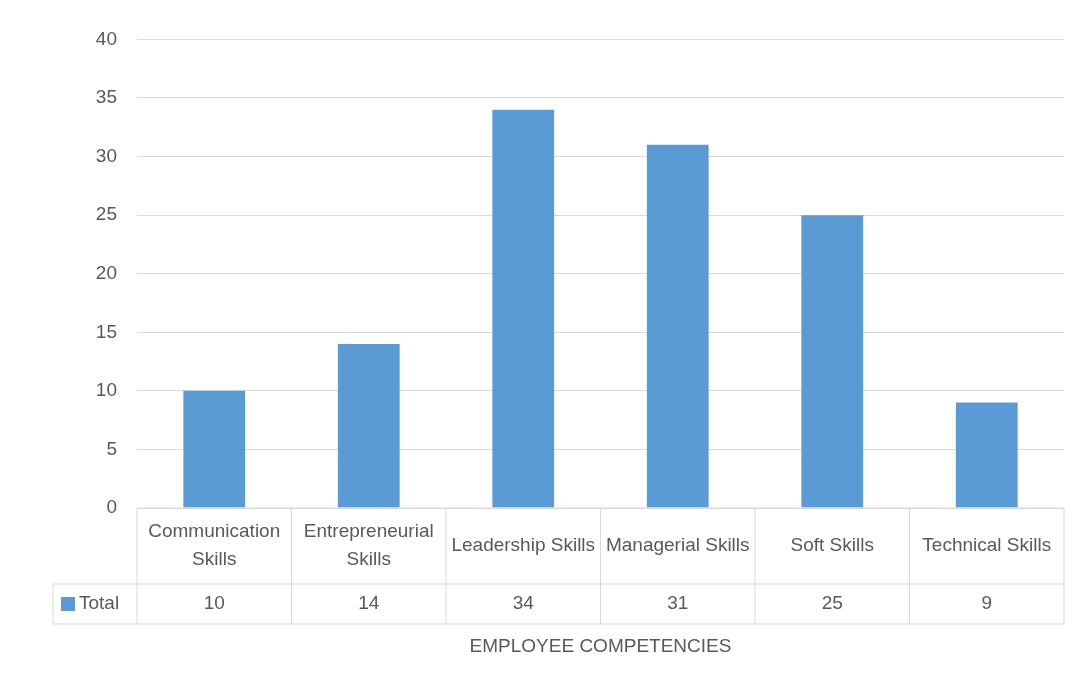 The image size is (1084, 674). I want to click on x-tick-label: Managerial Skills, so click(677, 545).